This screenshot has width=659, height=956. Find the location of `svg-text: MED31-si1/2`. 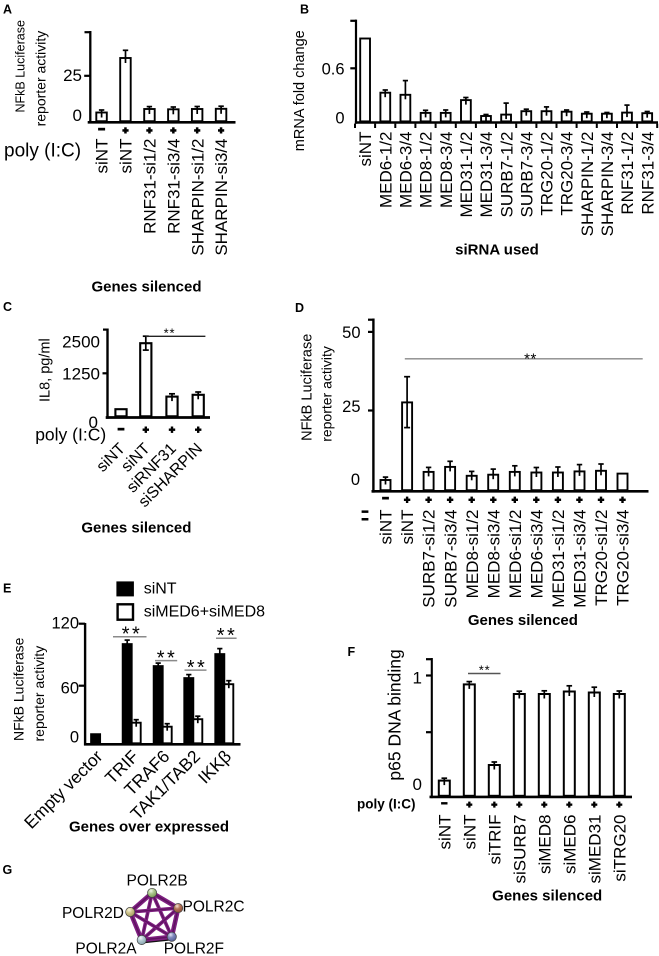

svg-text: MED31-si1/2 is located at coordinates (558, 559).